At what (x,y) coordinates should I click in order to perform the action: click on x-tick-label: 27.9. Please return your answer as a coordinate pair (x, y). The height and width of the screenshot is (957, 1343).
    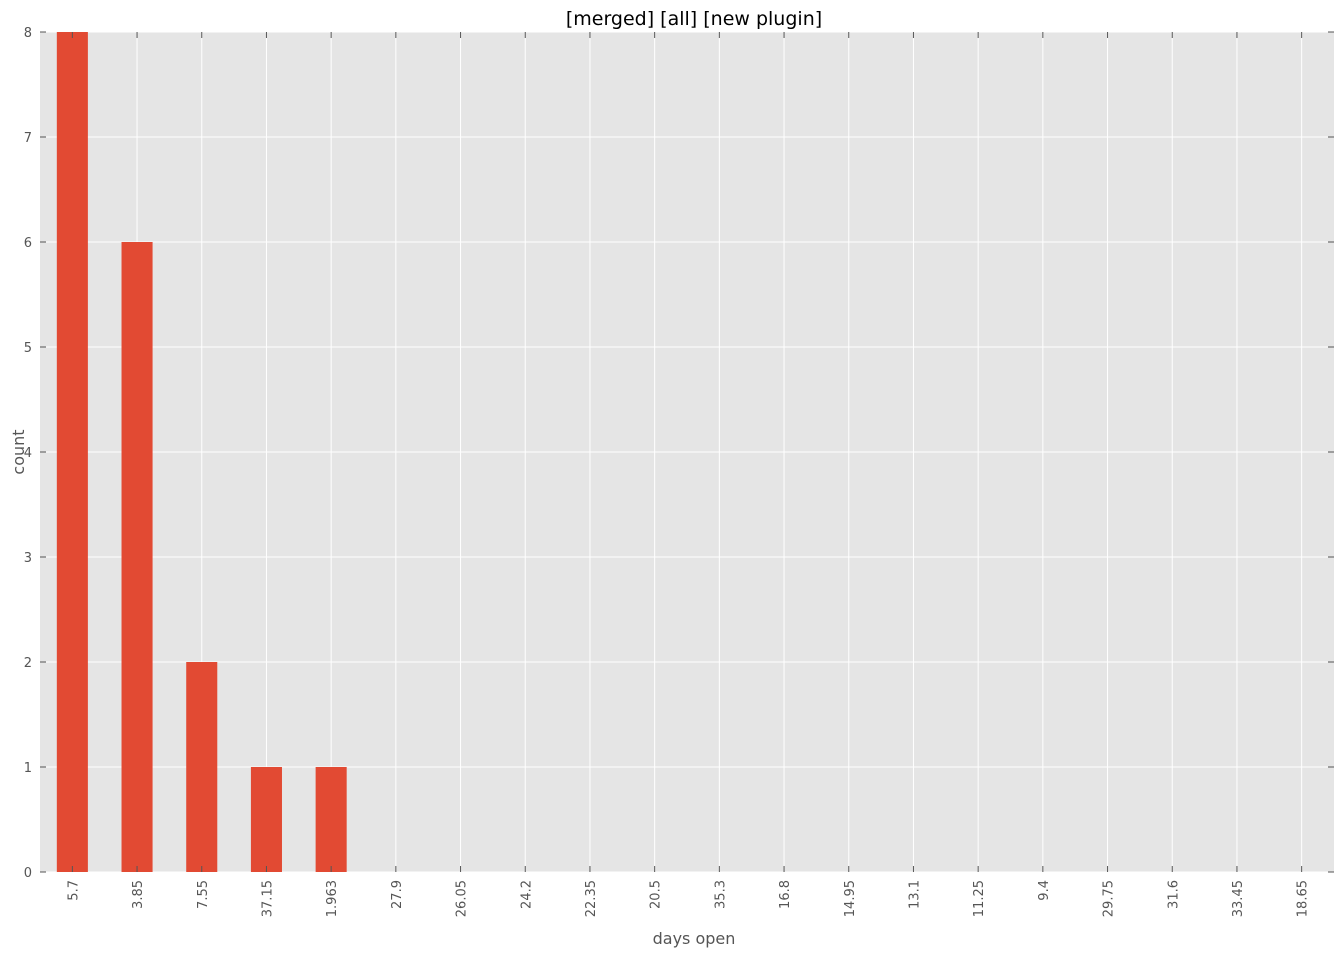
    Looking at the image, I should click on (397, 894).